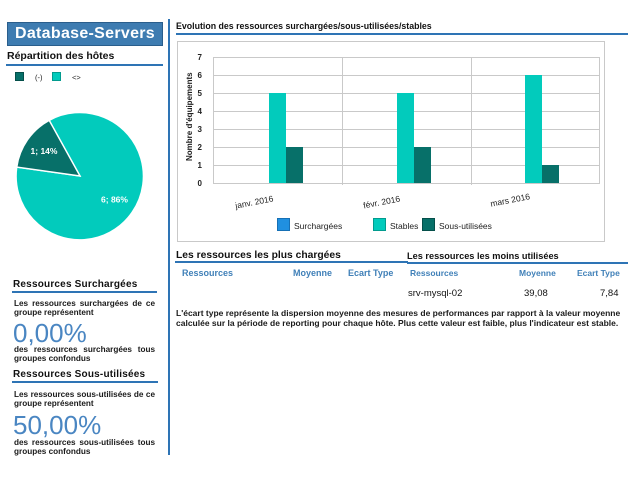  Describe the element at coordinates (44, 151) in the screenshot. I see `svg-text: 1; 14%` at that location.